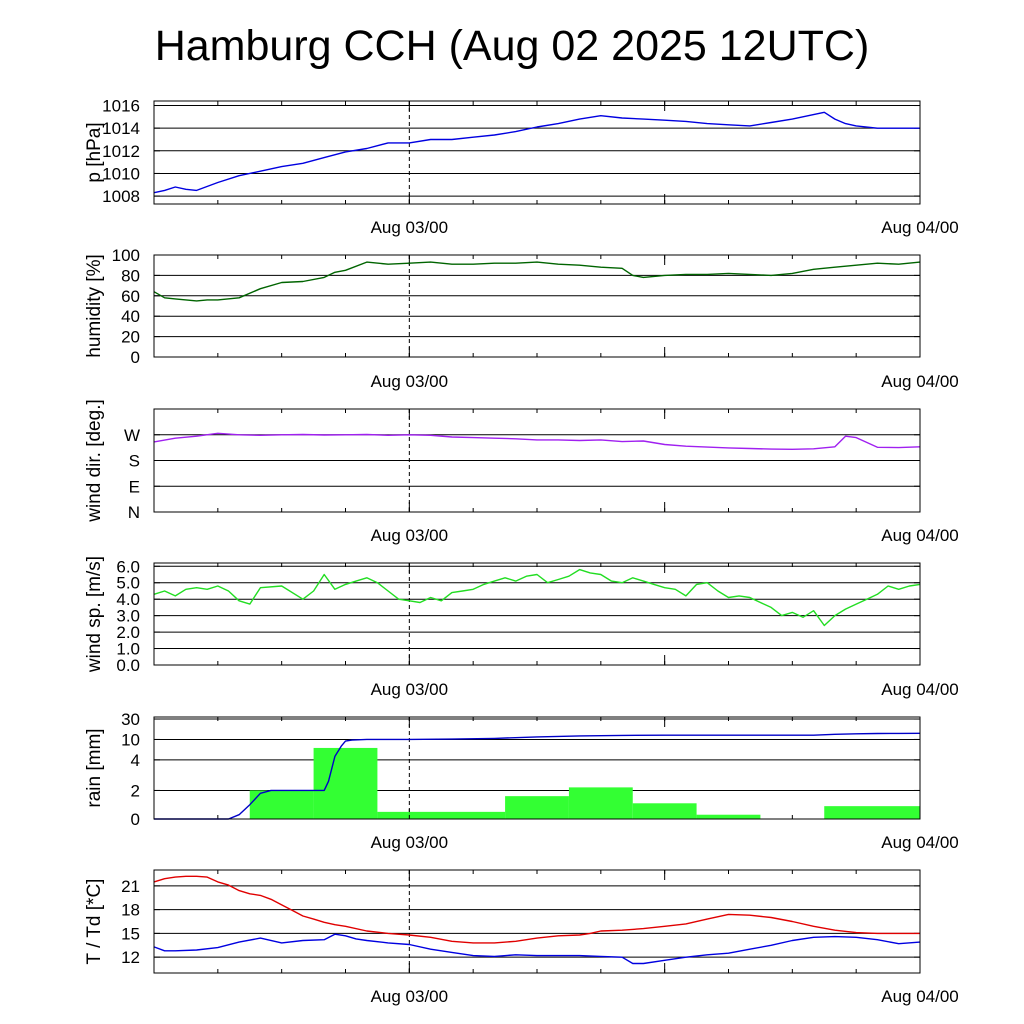 The height and width of the screenshot is (1024, 1024). I want to click on wind_direction-ylabel: wind dir. [deg.], so click(94, 461).